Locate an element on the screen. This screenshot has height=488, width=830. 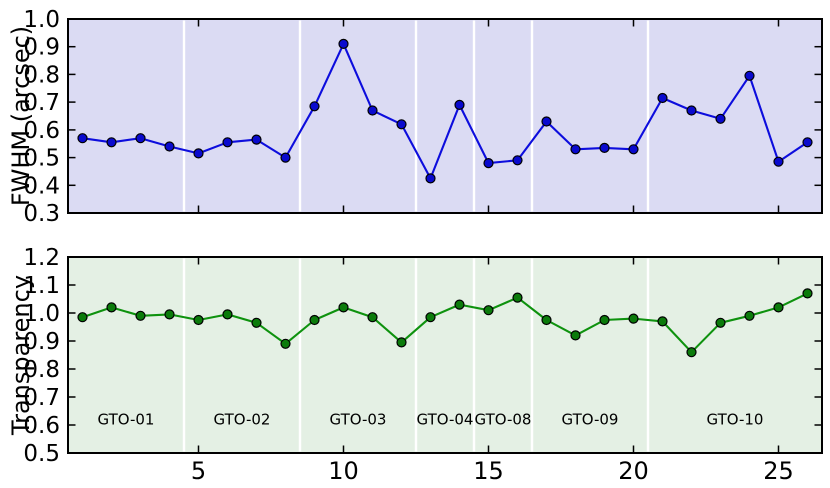
x-tick-label: 10 is located at coordinates (343, 471).